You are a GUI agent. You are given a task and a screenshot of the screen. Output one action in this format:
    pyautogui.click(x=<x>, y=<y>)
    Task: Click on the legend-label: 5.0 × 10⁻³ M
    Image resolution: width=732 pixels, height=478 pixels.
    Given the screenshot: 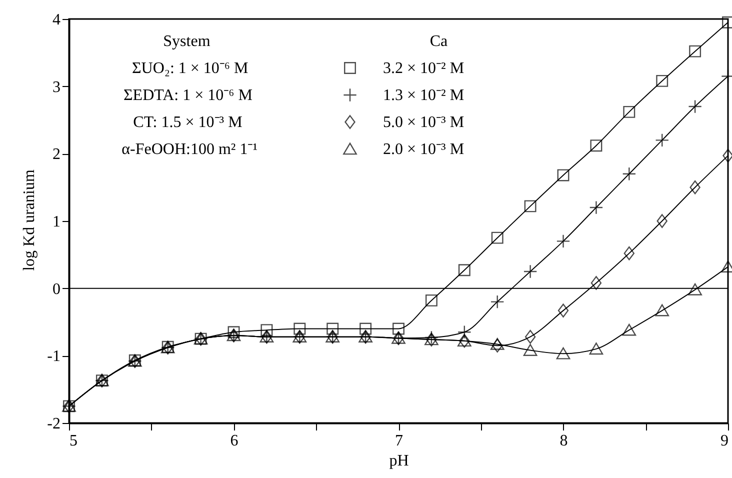 What is the action you would take?
    pyautogui.click(x=423, y=122)
    